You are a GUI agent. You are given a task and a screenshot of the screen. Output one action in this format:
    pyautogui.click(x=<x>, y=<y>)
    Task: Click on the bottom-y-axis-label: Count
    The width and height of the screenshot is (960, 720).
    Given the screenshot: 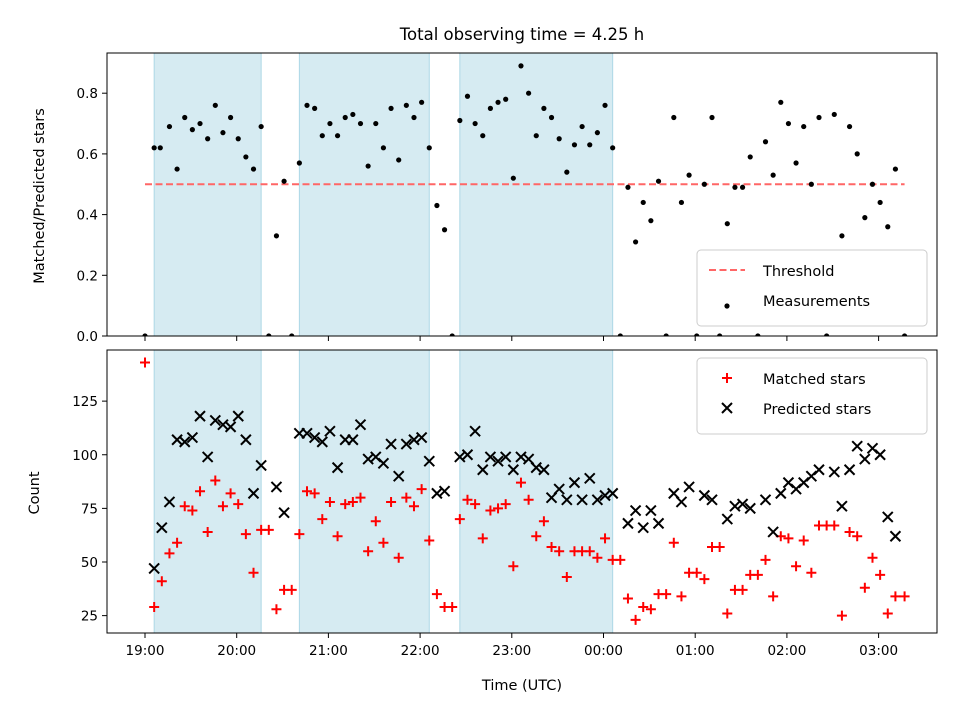 What is the action you would take?
    pyautogui.click(x=35, y=492)
    